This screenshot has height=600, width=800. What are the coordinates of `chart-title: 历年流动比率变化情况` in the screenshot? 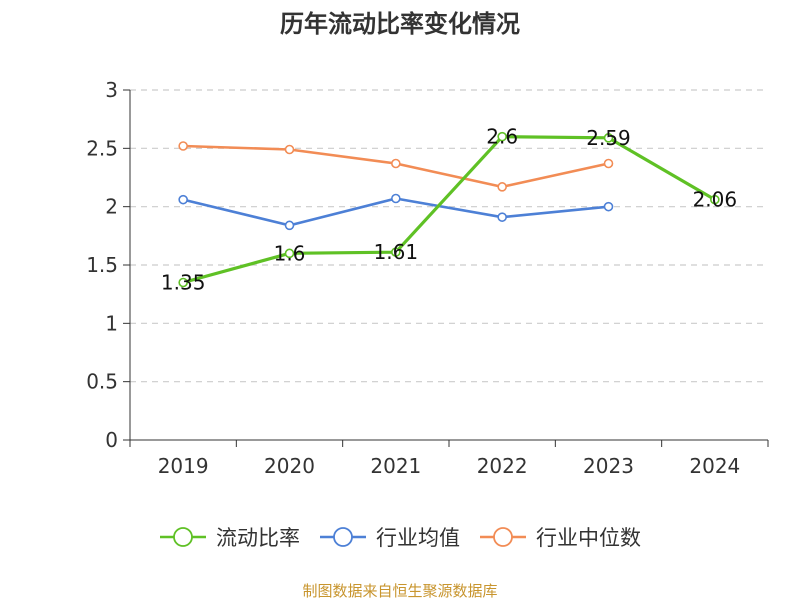 It's located at (400, 24).